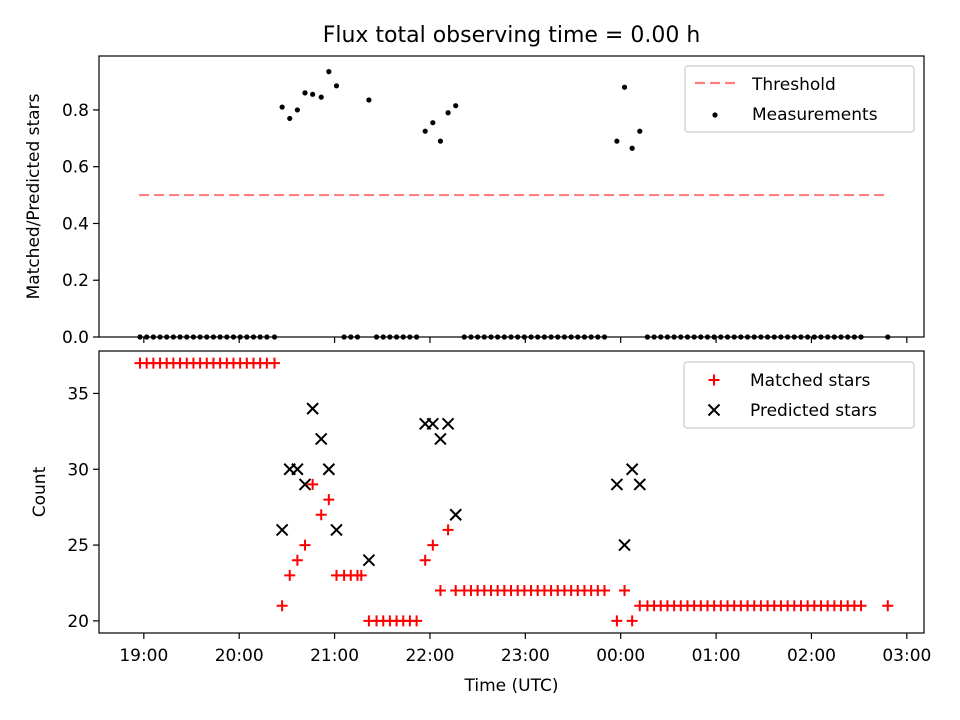 The image size is (960, 720). What do you see at coordinates (34, 196) in the screenshot?
I see `ratio-plot-ylabel: Matched/Predicted stars` at bounding box center [34, 196].